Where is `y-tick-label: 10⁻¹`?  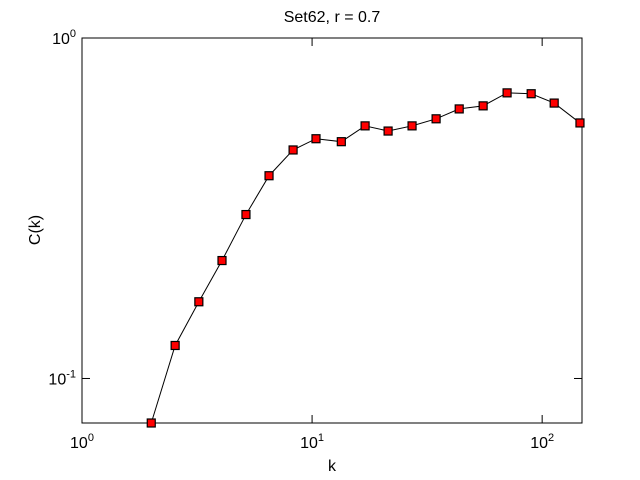 y-tick-label: 10⁻¹ is located at coordinates (62, 378).